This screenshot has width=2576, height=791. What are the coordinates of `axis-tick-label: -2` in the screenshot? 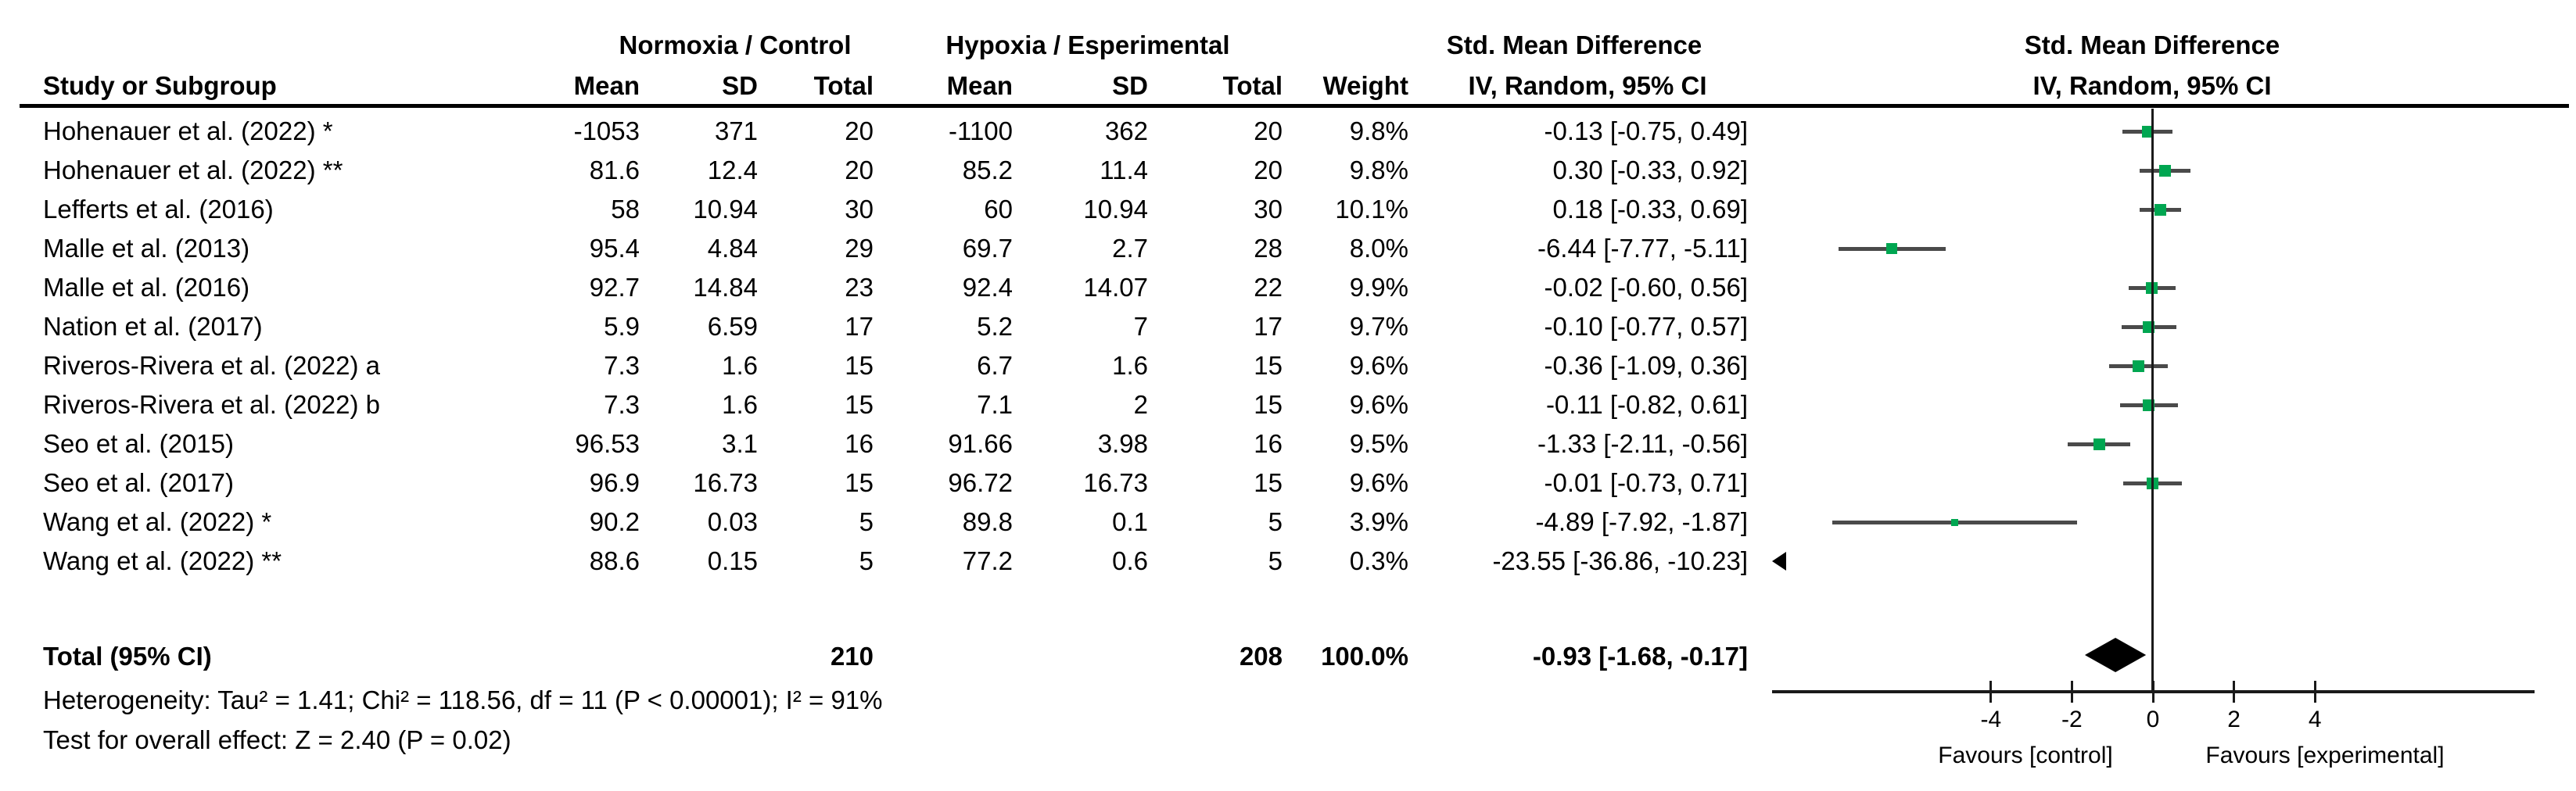 It's located at (2072, 719).